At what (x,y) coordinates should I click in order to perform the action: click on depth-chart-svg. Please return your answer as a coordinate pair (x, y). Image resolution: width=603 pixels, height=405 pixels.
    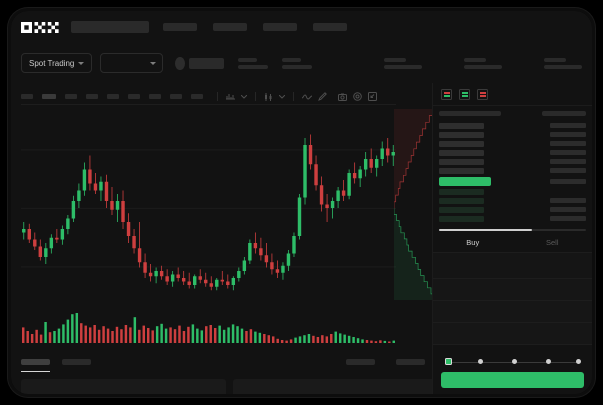
    Looking at the image, I should click on (415, 204).